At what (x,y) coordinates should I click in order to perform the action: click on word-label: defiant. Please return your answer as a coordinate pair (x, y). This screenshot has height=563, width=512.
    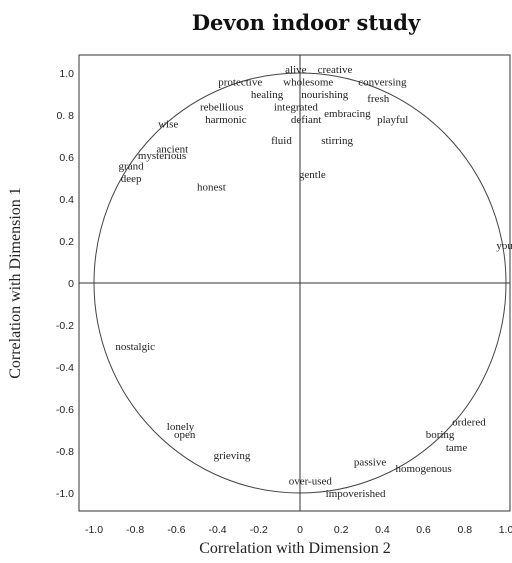
    Looking at the image, I should click on (306, 120).